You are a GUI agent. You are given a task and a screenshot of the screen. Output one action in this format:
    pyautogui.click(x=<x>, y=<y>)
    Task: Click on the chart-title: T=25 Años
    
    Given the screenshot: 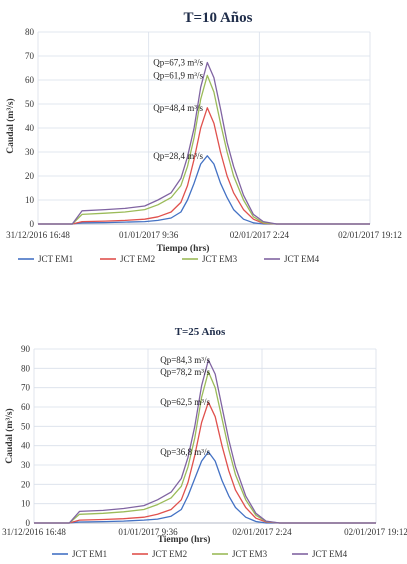 What is the action you would take?
    pyautogui.click(x=200, y=332)
    